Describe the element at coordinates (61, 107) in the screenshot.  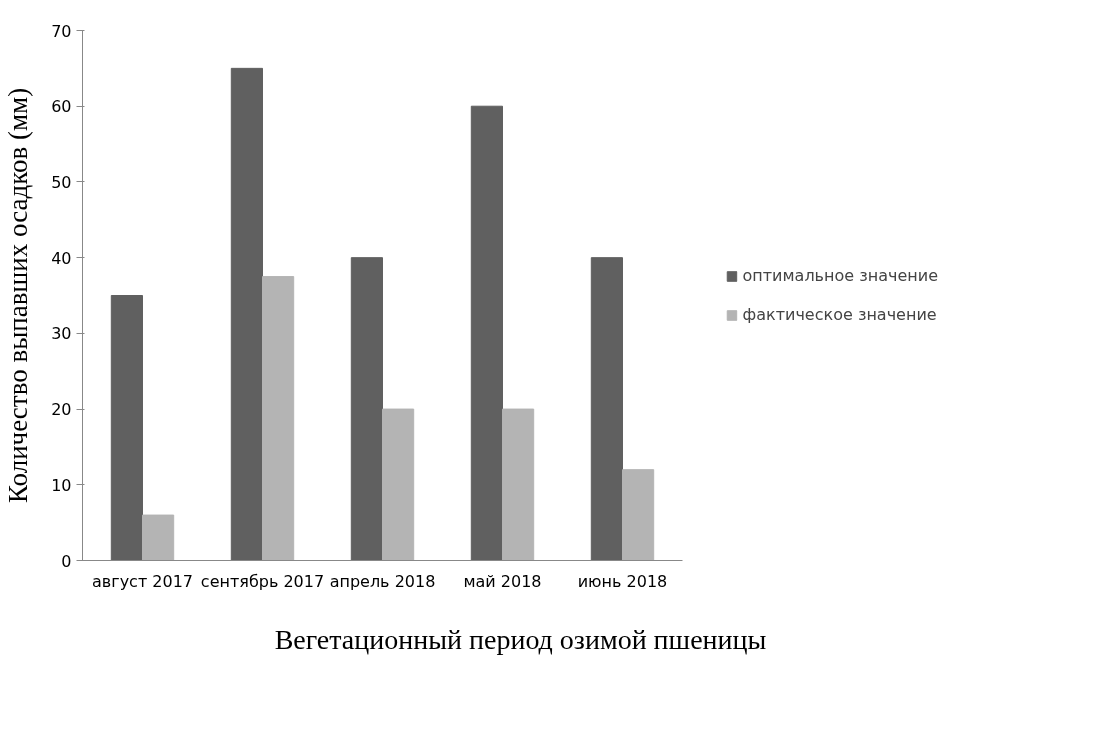
I see `y-tick-label: 60` at that location.